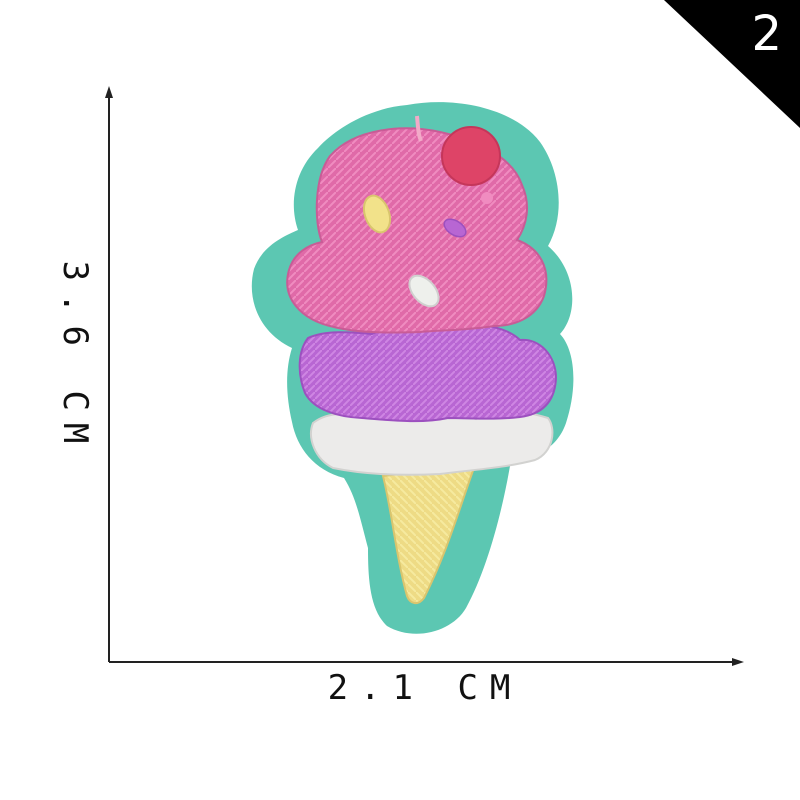 Image resolution: width=800 pixels, height=800 pixels. Describe the element at coordinates (738, 662) in the screenshot. I see `horizontal-arrowhead` at that location.